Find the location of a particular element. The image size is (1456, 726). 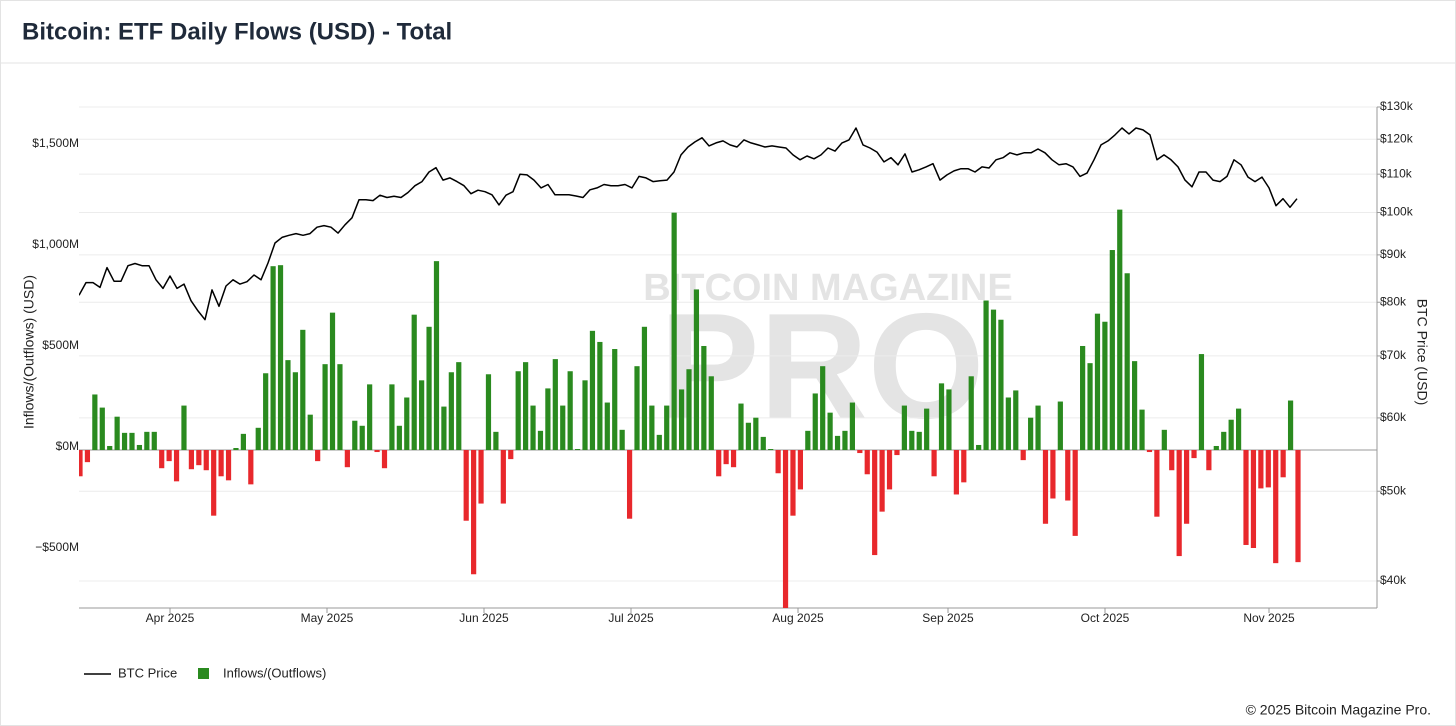

y2-tick-label: $100k is located at coordinates (1397, 212).